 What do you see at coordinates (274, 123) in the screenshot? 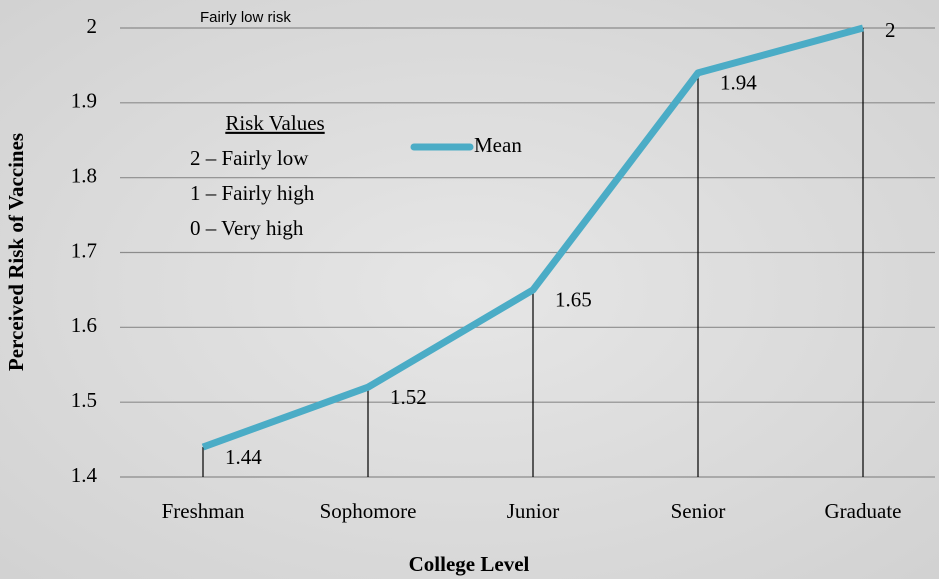
I see `risk-values-title: Risk Values` at bounding box center [274, 123].